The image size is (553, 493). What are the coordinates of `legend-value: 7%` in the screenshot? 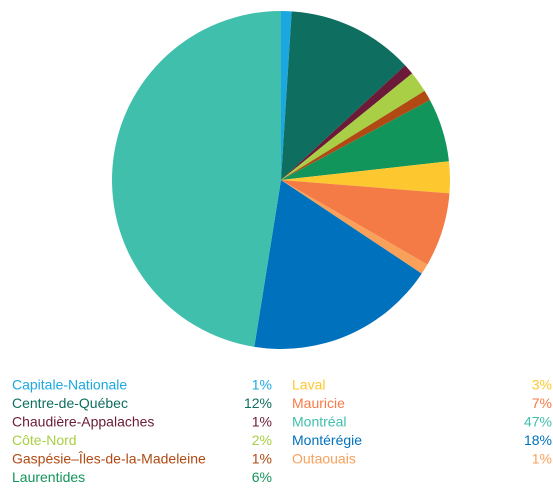 It's located at (542, 403).